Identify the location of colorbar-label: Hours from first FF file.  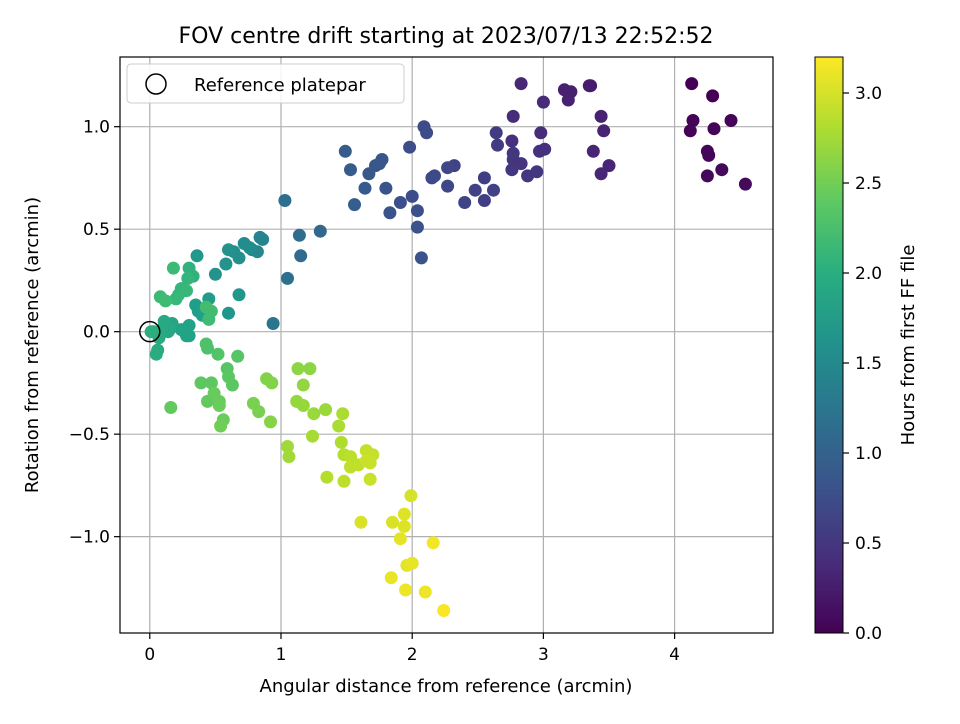
(908, 345).